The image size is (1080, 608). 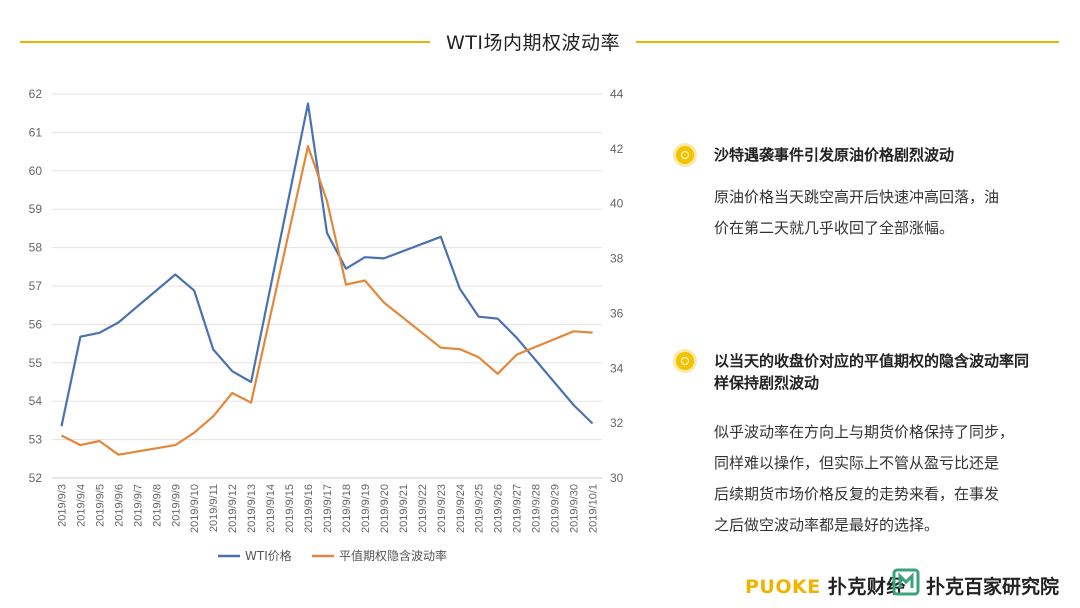 What do you see at coordinates (393, 555) in the screenshot?
I see `legend-label-implied-volatility: 平值期权隐含波动率` at bounding box center [393, 555].